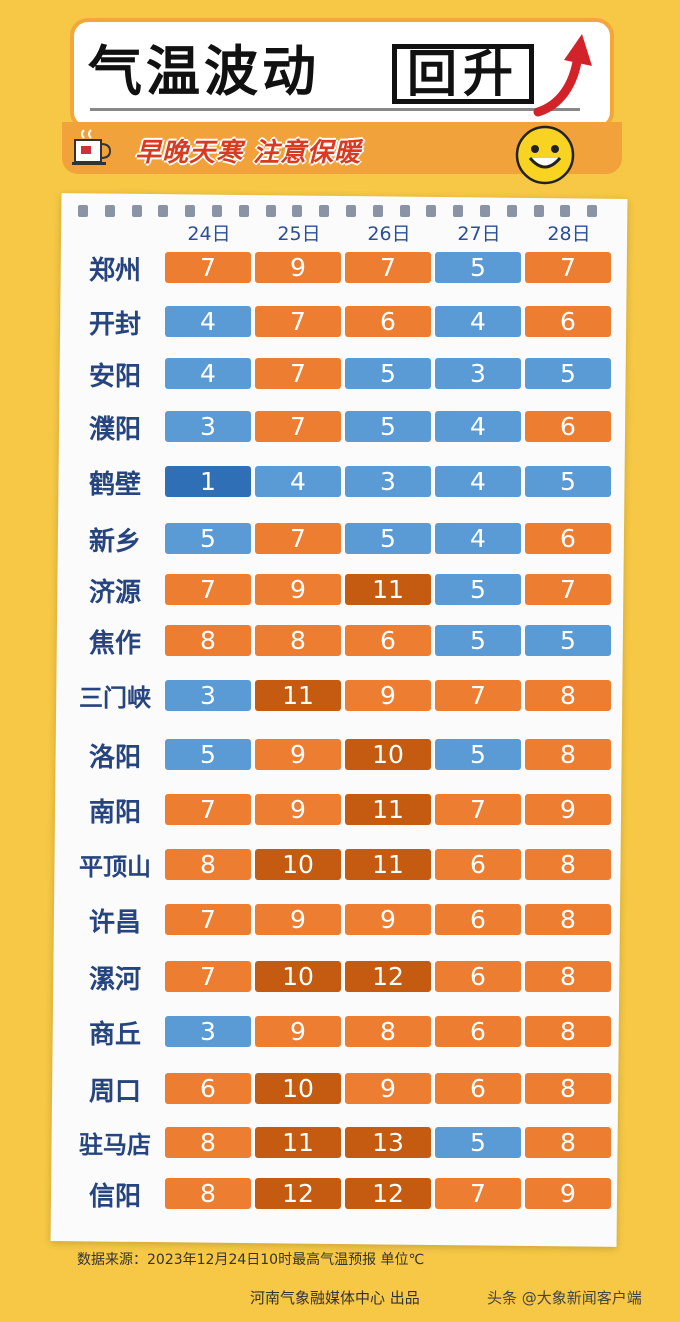 The image size is (680, 1322). What do you see at coordinates (479, 234) in the screenshot?
I see `date-header: 27日` at bounding box center [479, 234].